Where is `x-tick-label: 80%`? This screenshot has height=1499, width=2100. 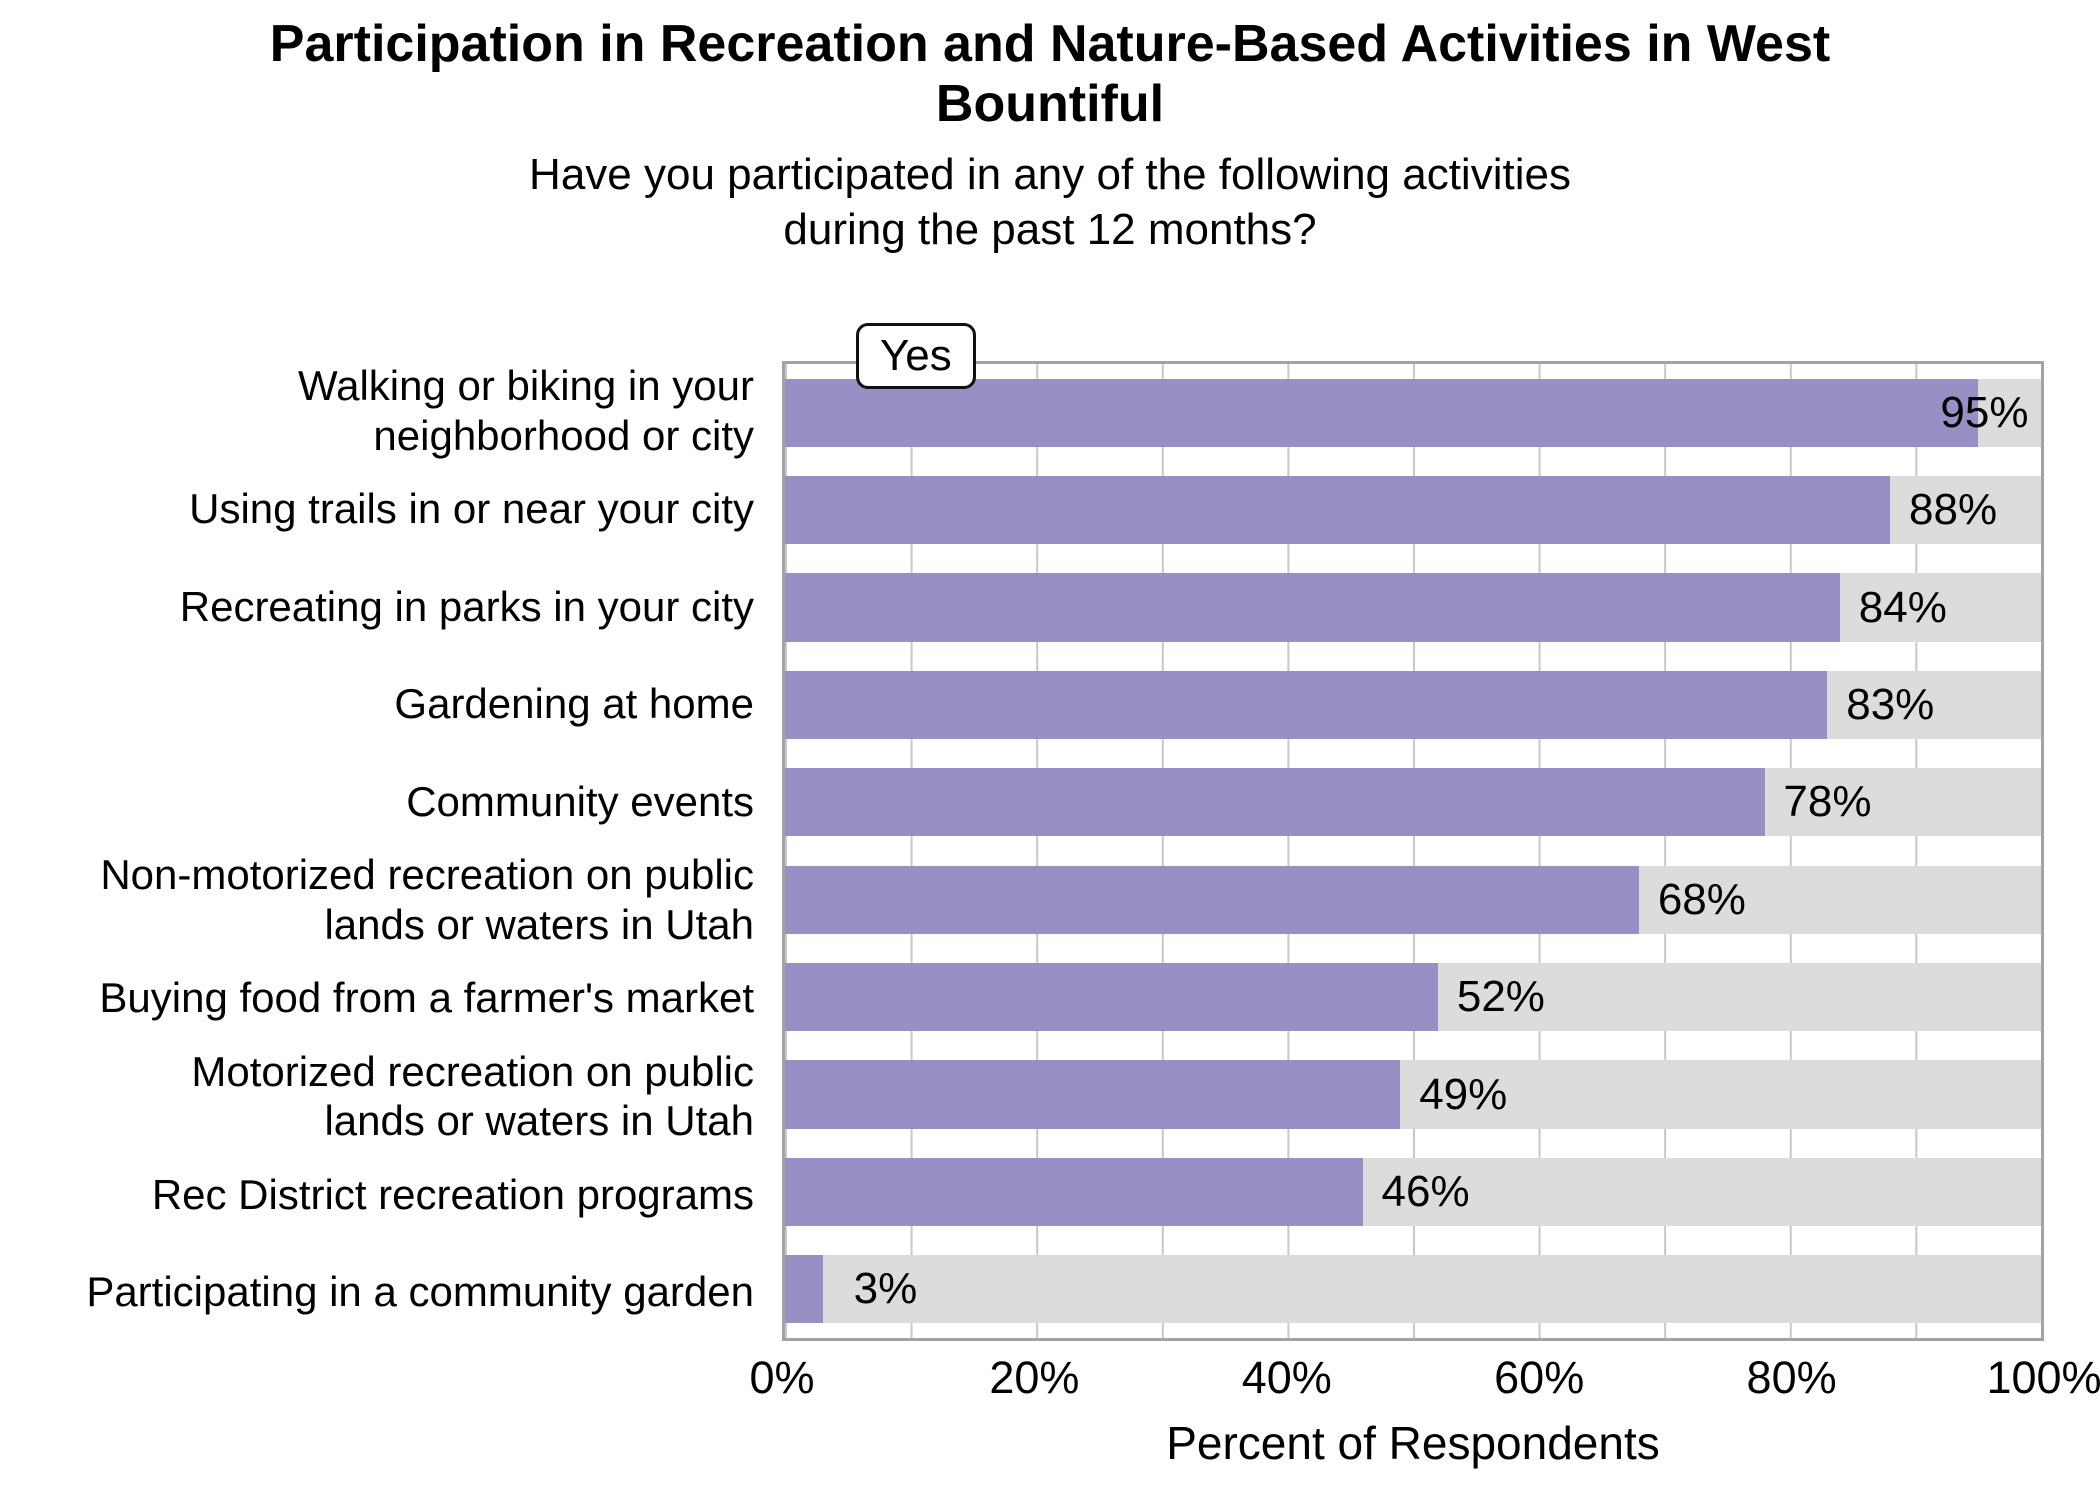
x-tick-label: 80% is located at coordinates (1791, 1377).